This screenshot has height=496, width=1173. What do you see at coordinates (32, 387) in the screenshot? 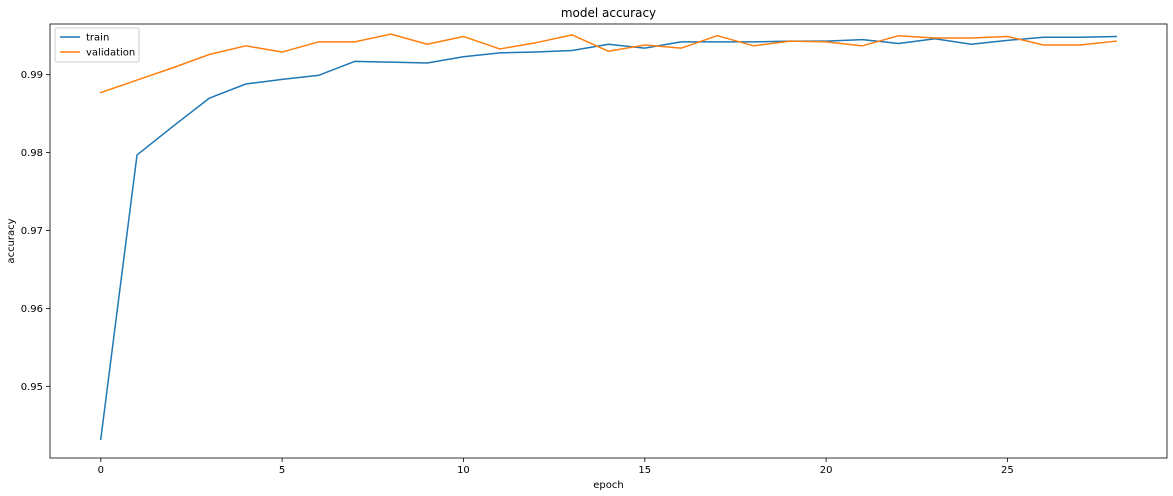
I see `y-tick-label: 0.95` at bounding box center [32, 387].